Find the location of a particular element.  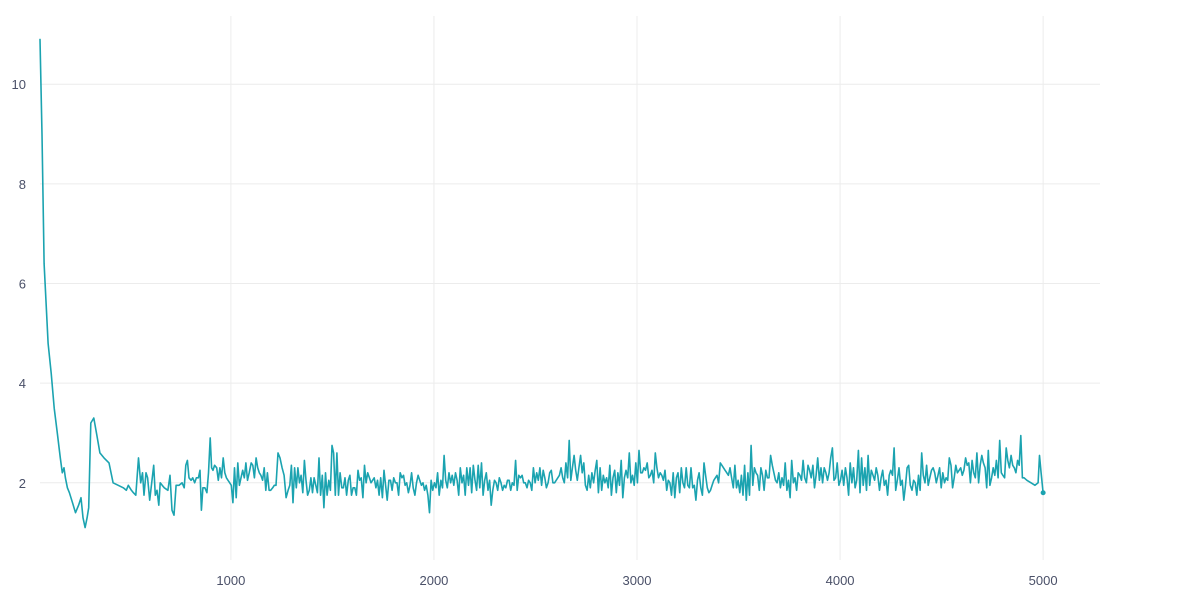

x-tick-label: 4000 is located at coordinates (840, 580).